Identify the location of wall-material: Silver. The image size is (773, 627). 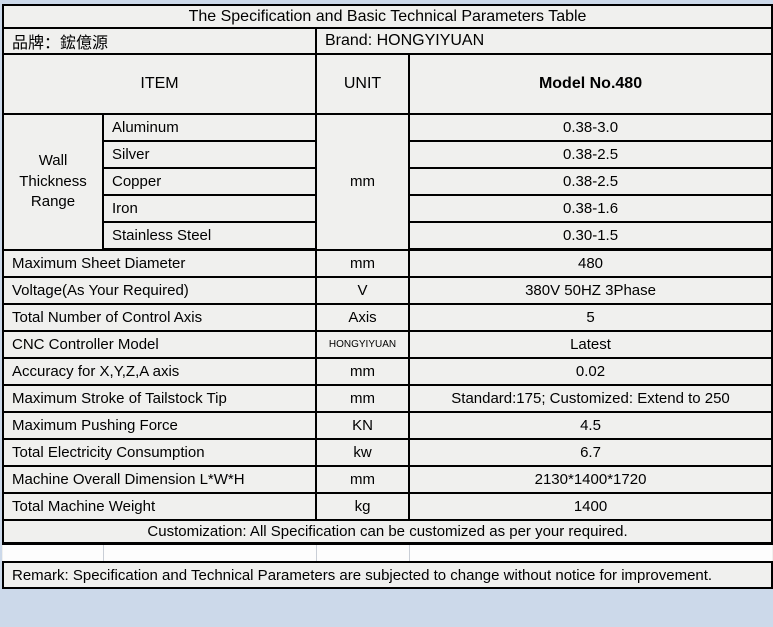
(209, 154).